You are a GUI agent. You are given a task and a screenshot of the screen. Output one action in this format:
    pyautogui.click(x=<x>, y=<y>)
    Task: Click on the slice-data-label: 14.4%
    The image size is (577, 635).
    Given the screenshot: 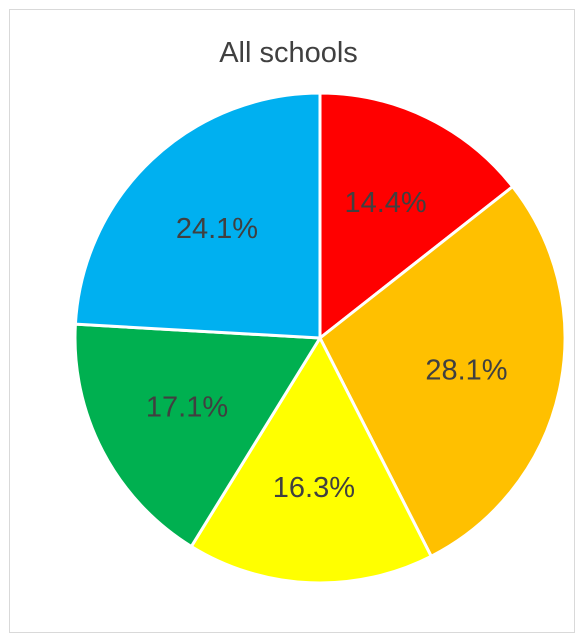 What is the action you would take?
    pyautogui.click(x=385, y=203)
    